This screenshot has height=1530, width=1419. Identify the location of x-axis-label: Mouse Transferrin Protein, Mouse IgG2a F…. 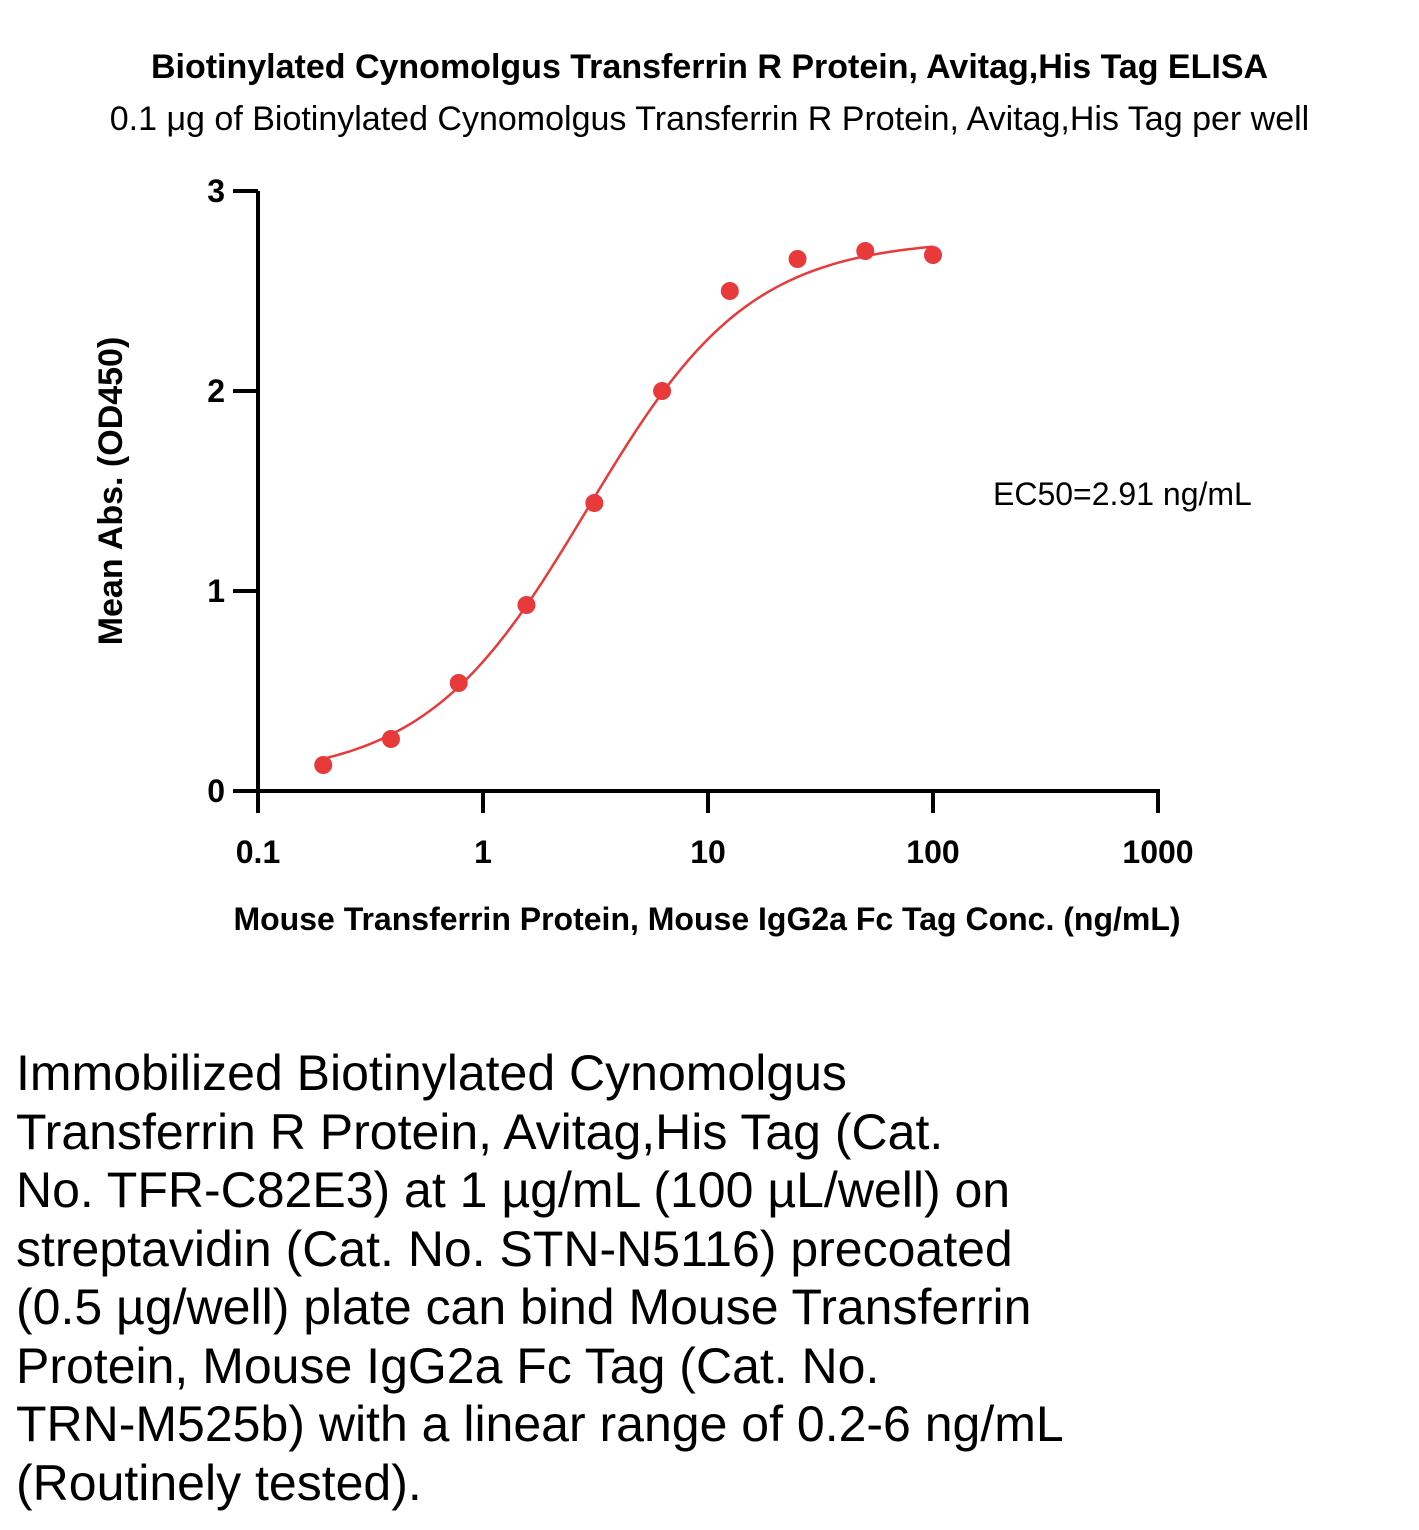
(706, 919).